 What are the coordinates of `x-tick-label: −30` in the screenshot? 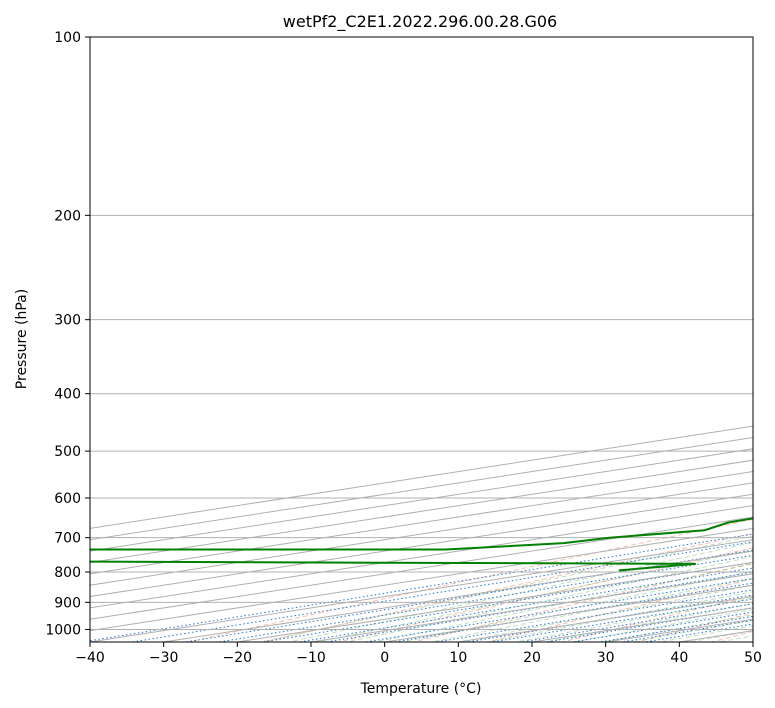 It's located at (164, 658).